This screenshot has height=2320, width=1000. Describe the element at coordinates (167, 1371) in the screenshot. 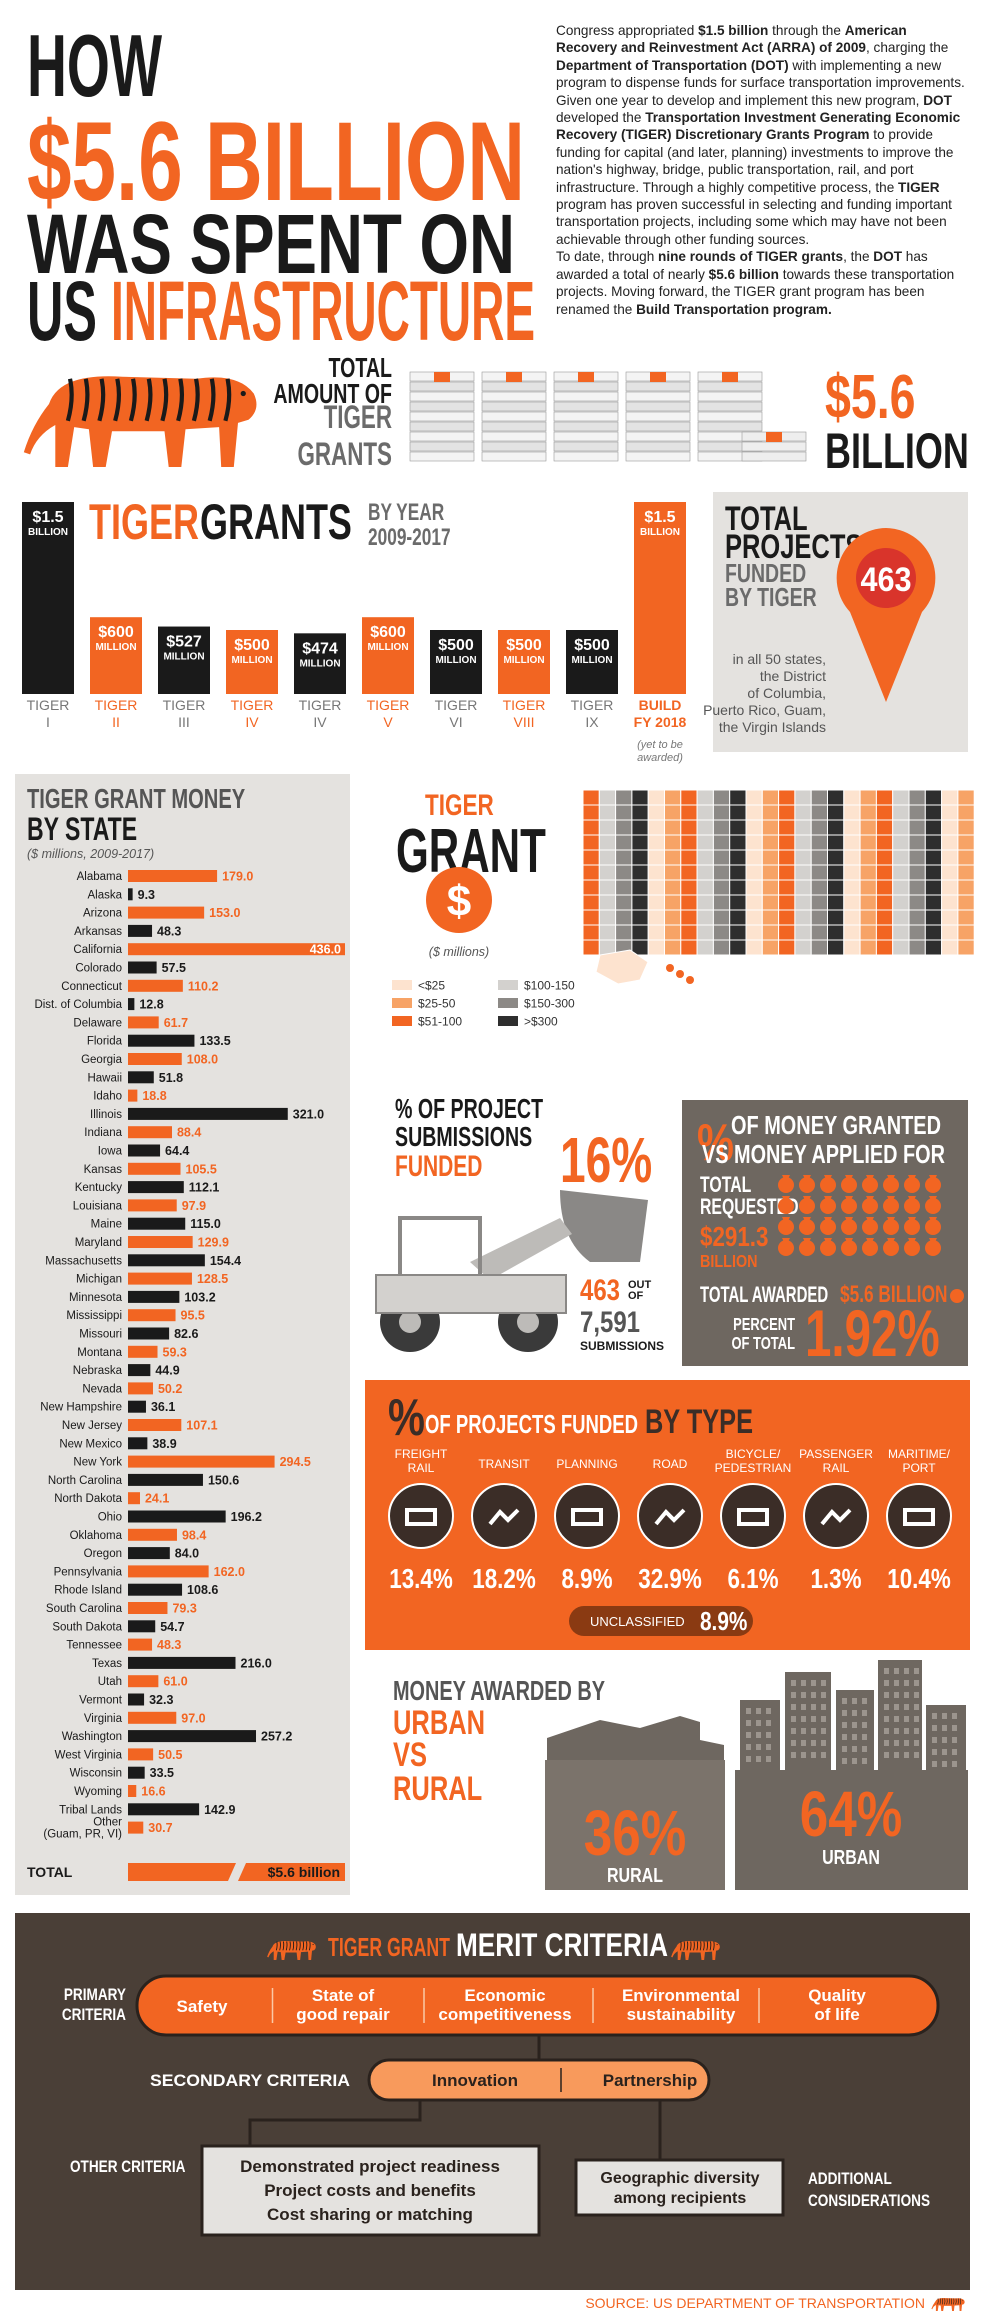

I see `bar-value-label: 44.9` at that location.